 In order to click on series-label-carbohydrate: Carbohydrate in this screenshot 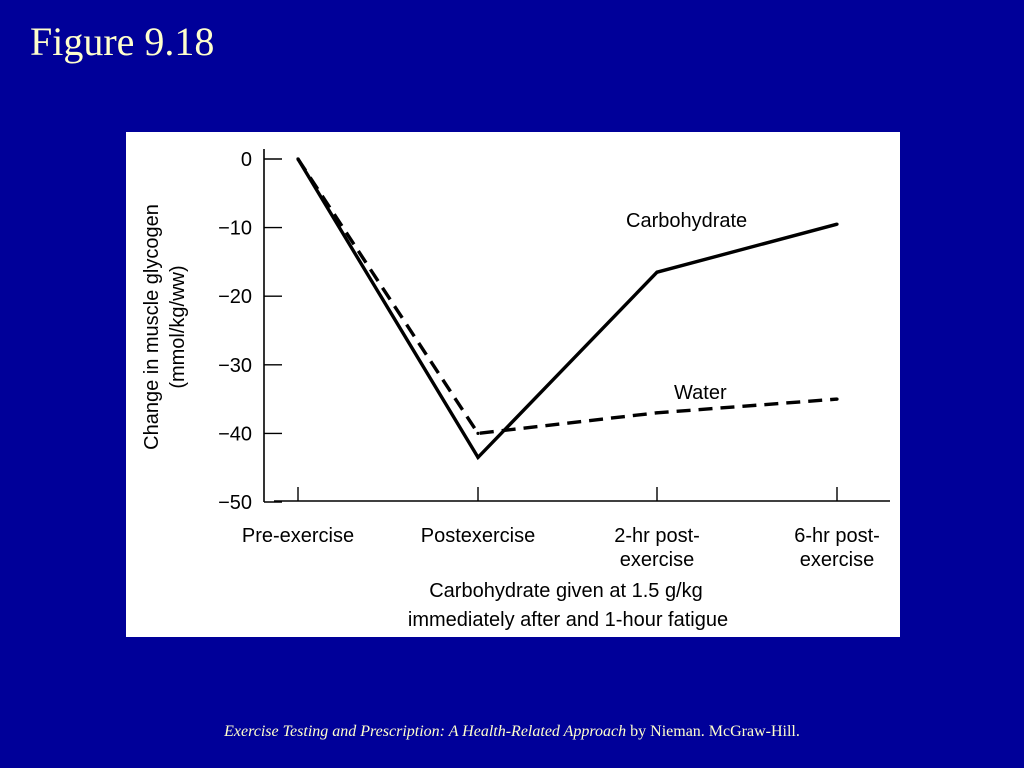, I will do `click(686, 221)`.